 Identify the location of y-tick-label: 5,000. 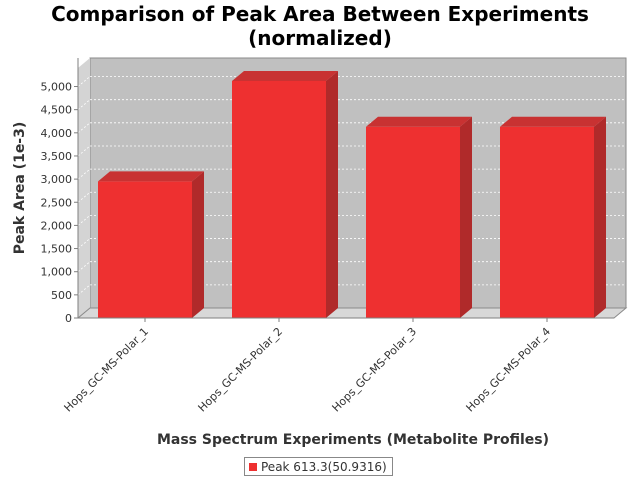
(57, 87).